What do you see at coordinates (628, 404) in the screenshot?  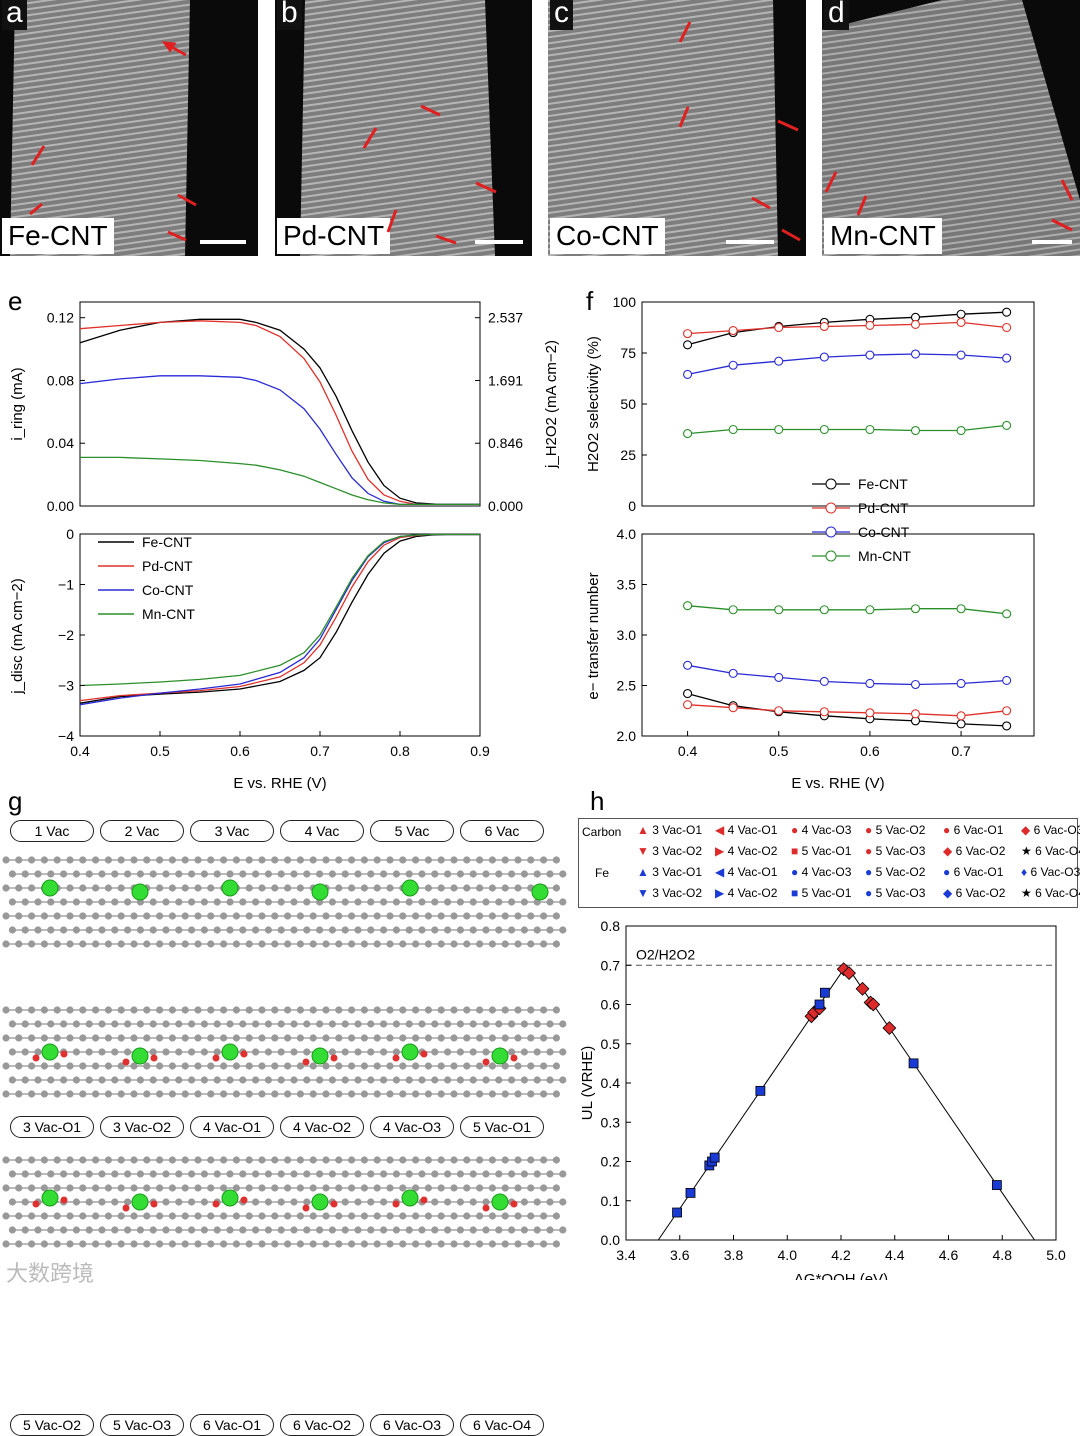 I see `y-tick-label: 50` at bounding box center [628, 404].